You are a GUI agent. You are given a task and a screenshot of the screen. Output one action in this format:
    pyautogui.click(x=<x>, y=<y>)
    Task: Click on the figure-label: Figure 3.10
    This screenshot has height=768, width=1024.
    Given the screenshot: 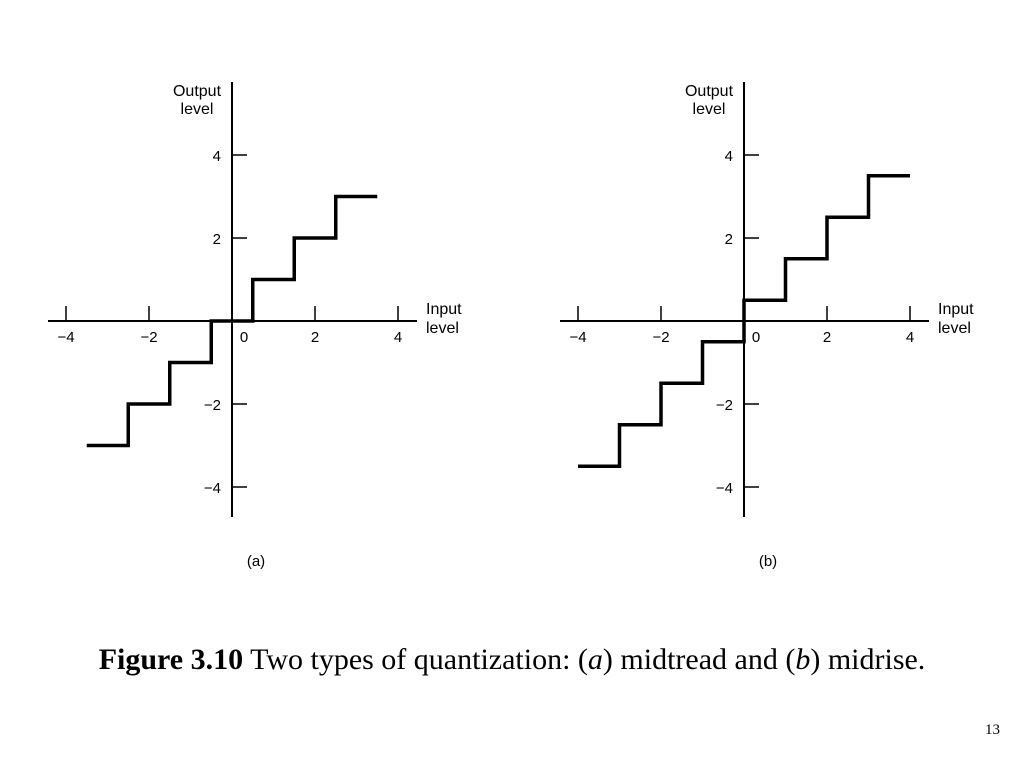 What is the action you would take?
    pyautogui.click(x=171, y=659)
    